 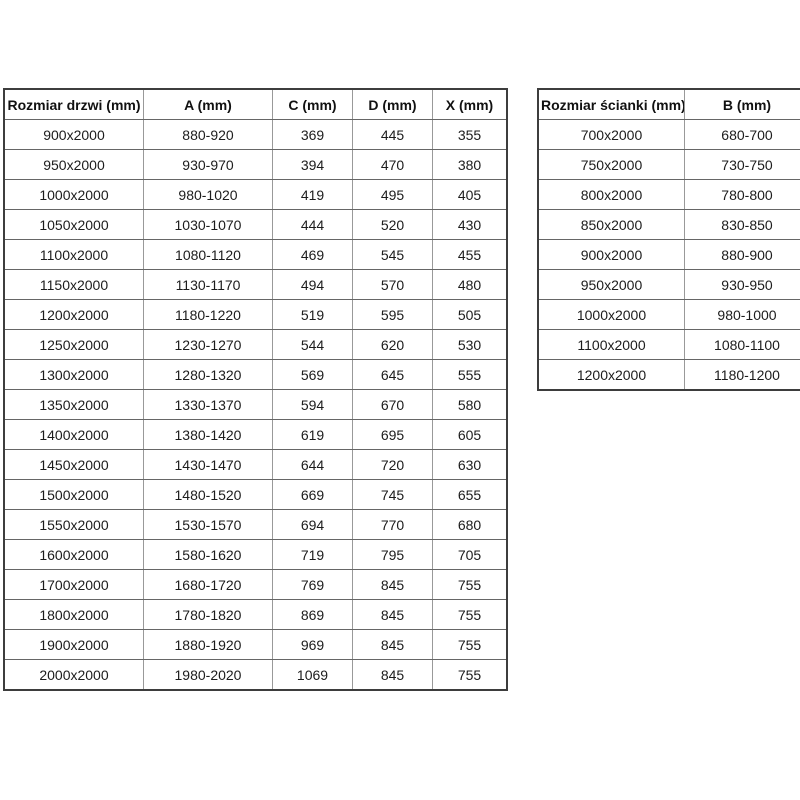 I want to click on table-row: 950x2000 930-950, so click(x=668, y=284).